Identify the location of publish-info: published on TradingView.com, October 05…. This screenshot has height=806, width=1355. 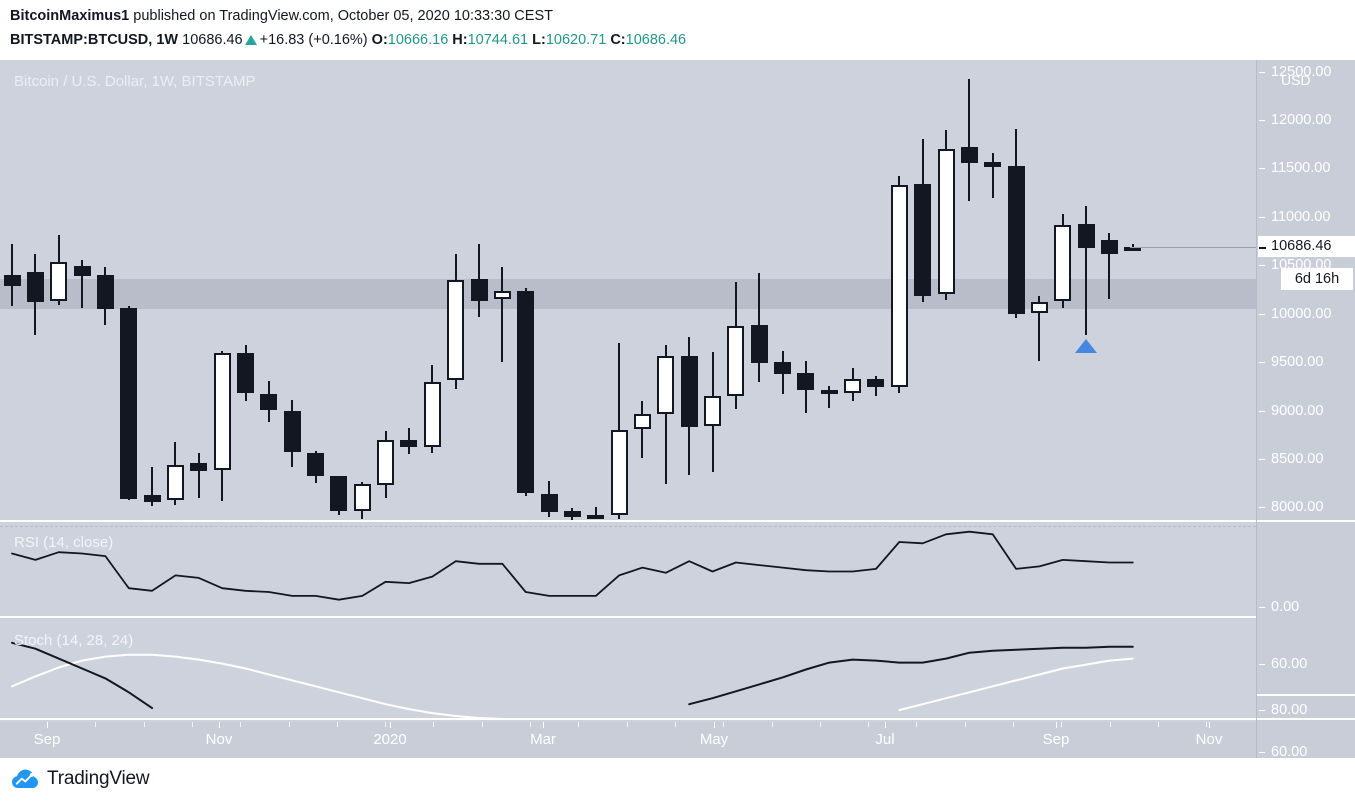
(343, 16).